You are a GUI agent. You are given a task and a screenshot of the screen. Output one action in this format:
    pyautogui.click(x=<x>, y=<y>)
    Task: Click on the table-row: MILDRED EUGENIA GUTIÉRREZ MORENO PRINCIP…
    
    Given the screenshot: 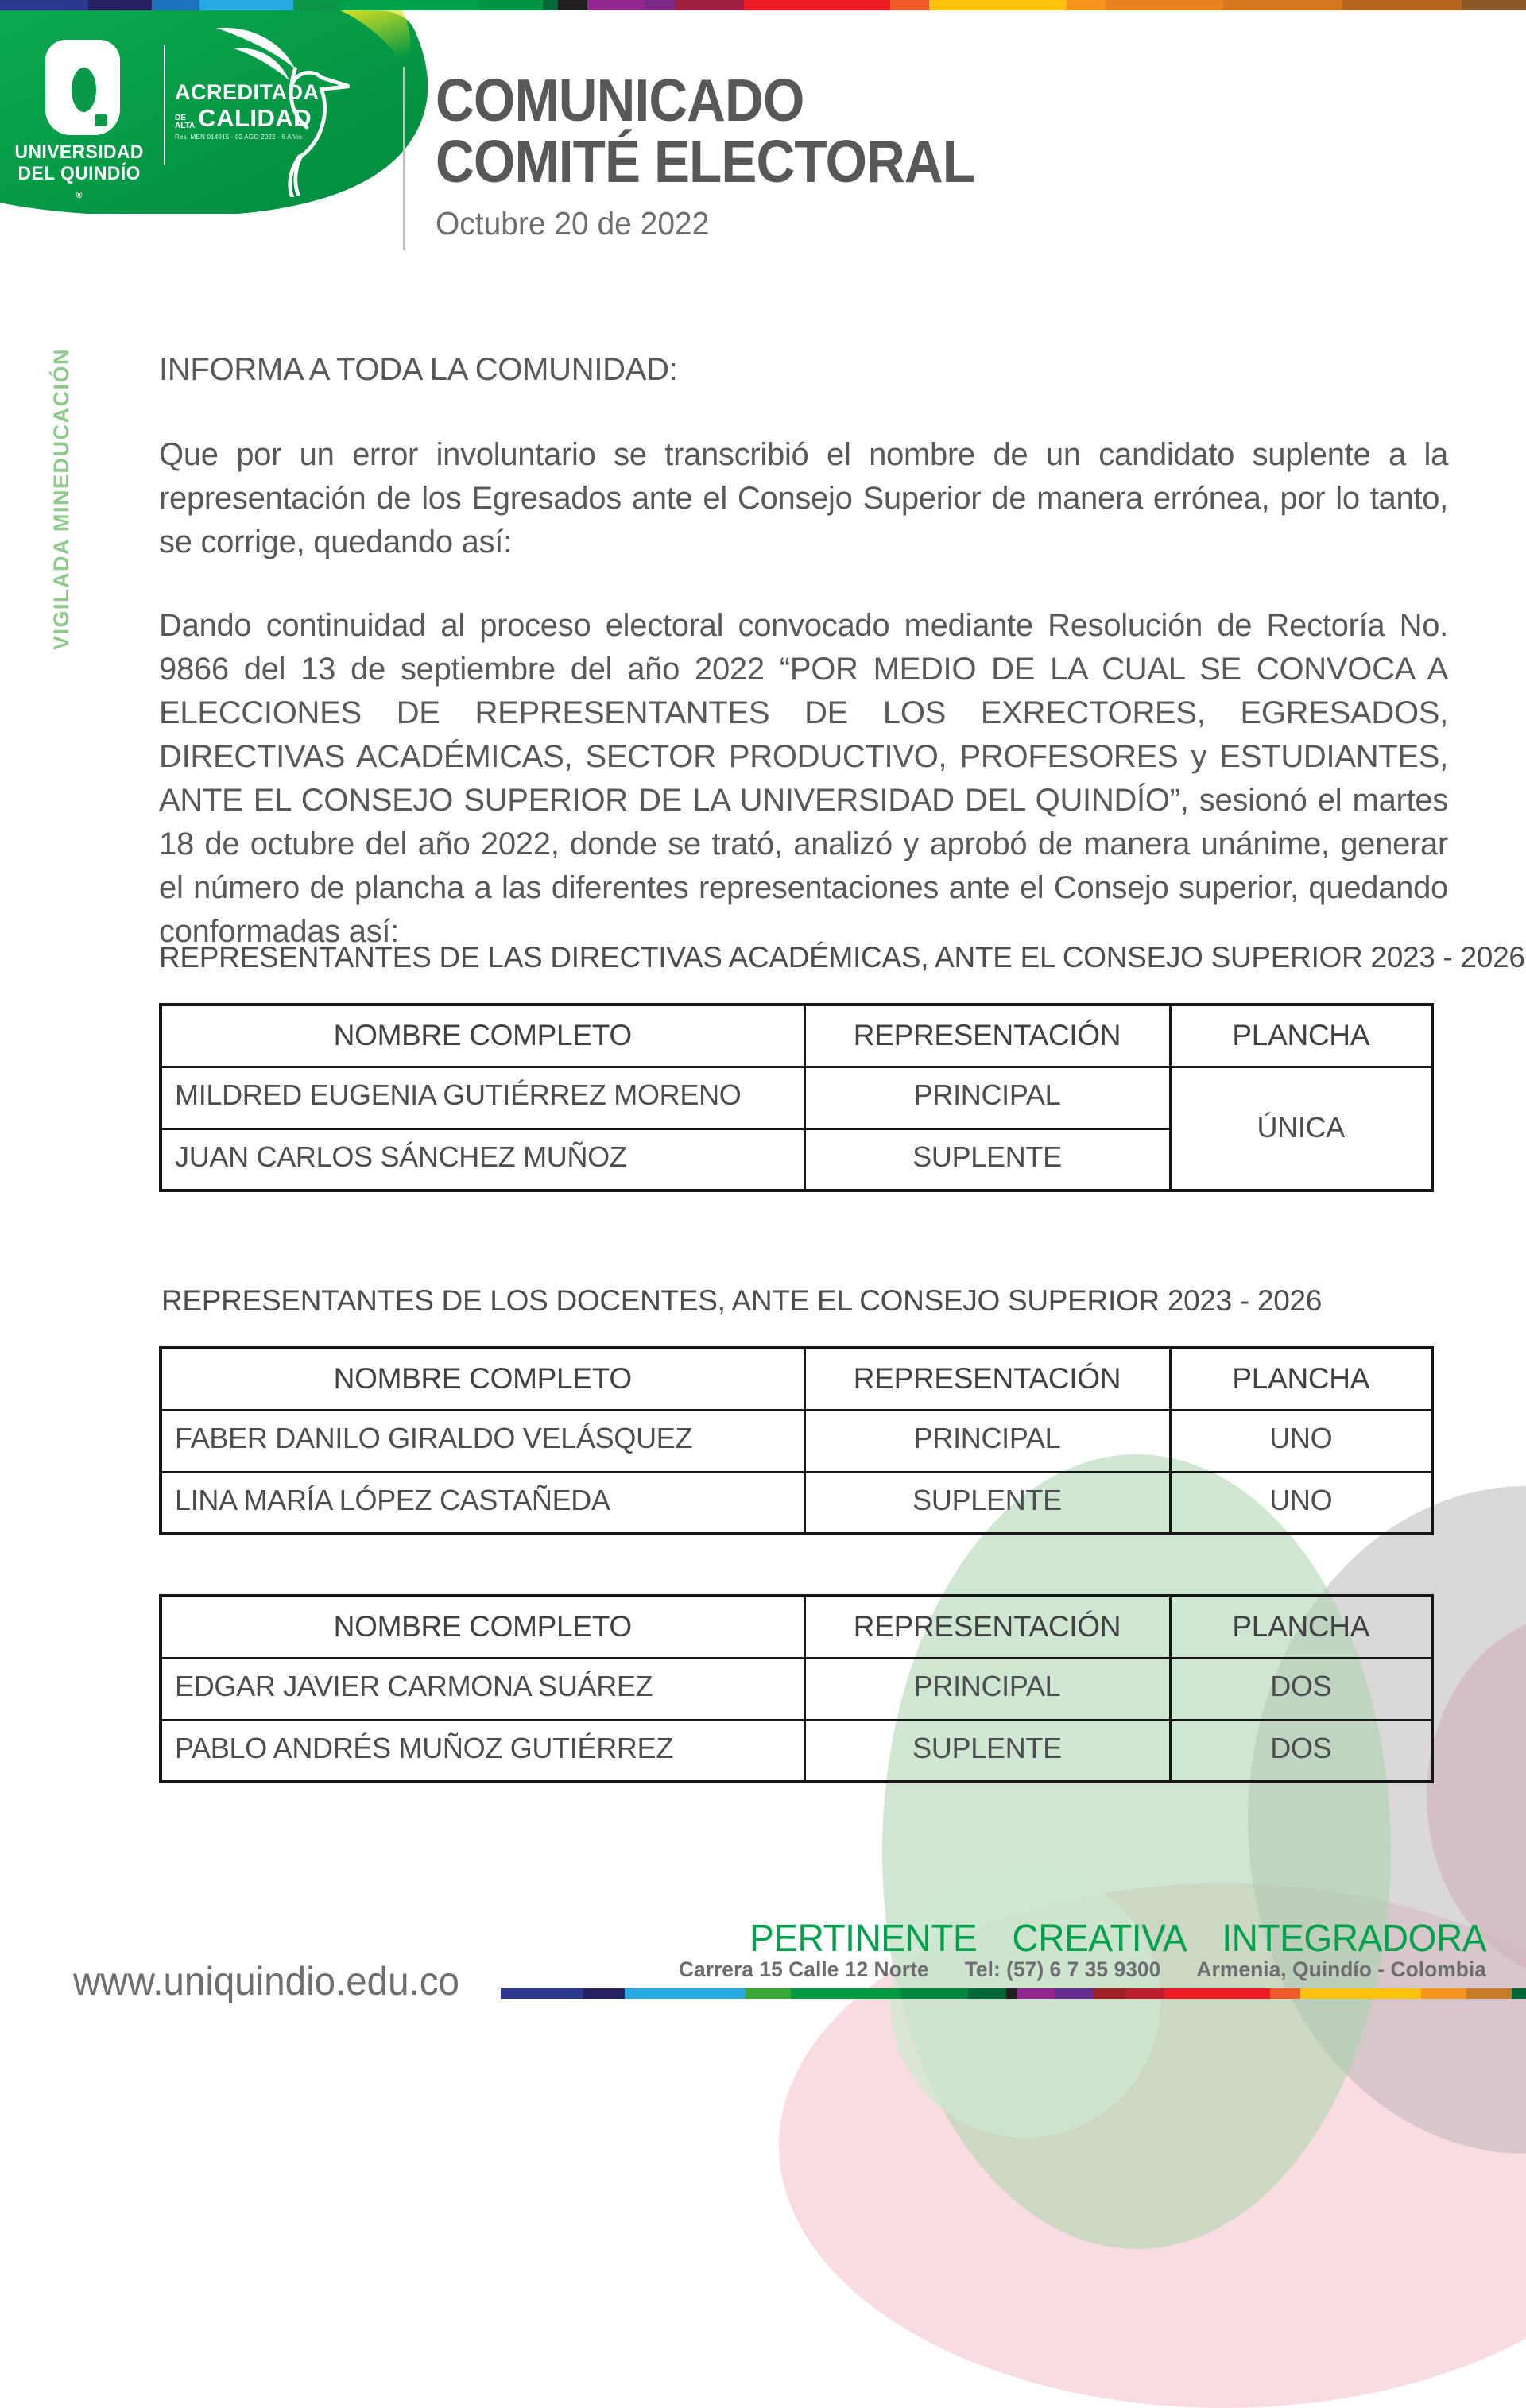 What is the action you would take?
    pyautogui.click(x=796, y=1129)
    